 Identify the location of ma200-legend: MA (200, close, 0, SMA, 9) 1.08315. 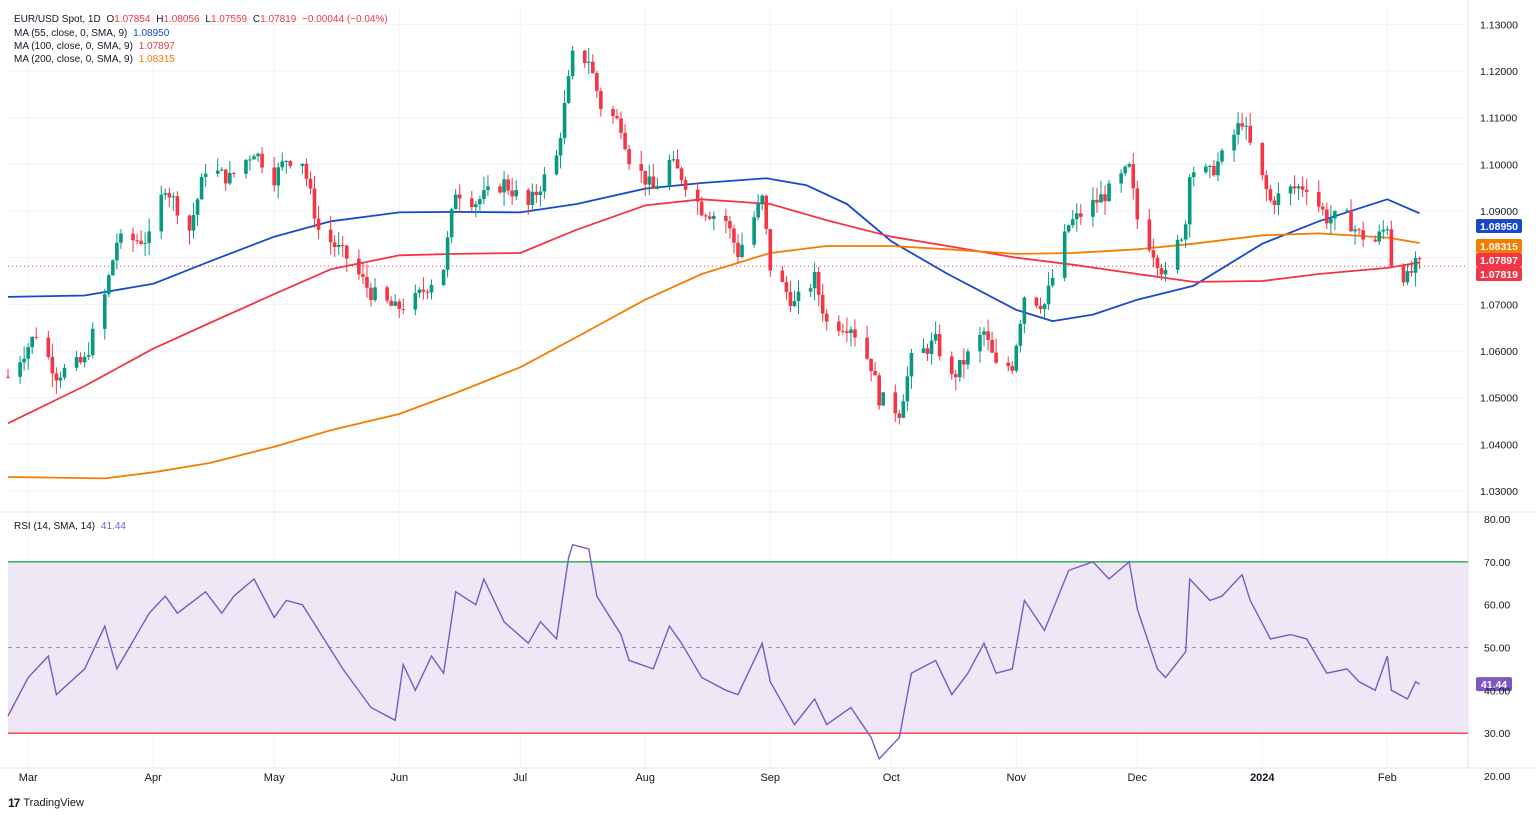
(96, 59).